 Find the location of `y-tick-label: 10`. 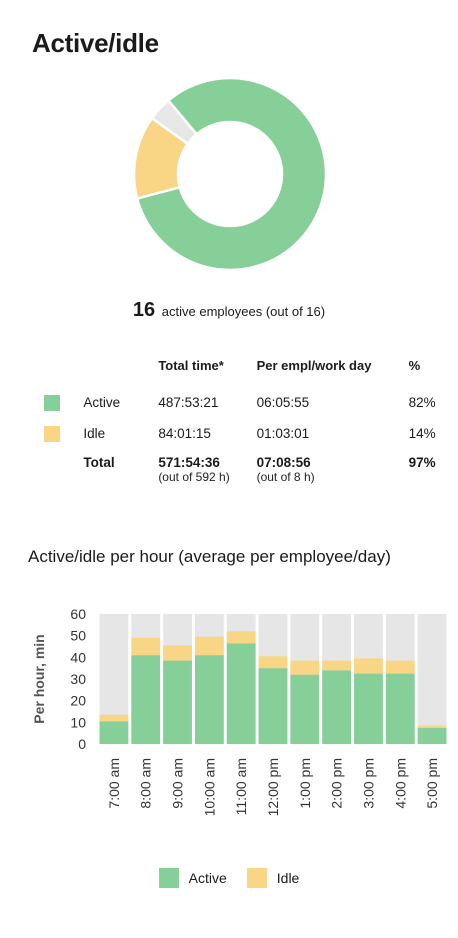

y-tick-label: 10 is located at coordinates (78, 722).